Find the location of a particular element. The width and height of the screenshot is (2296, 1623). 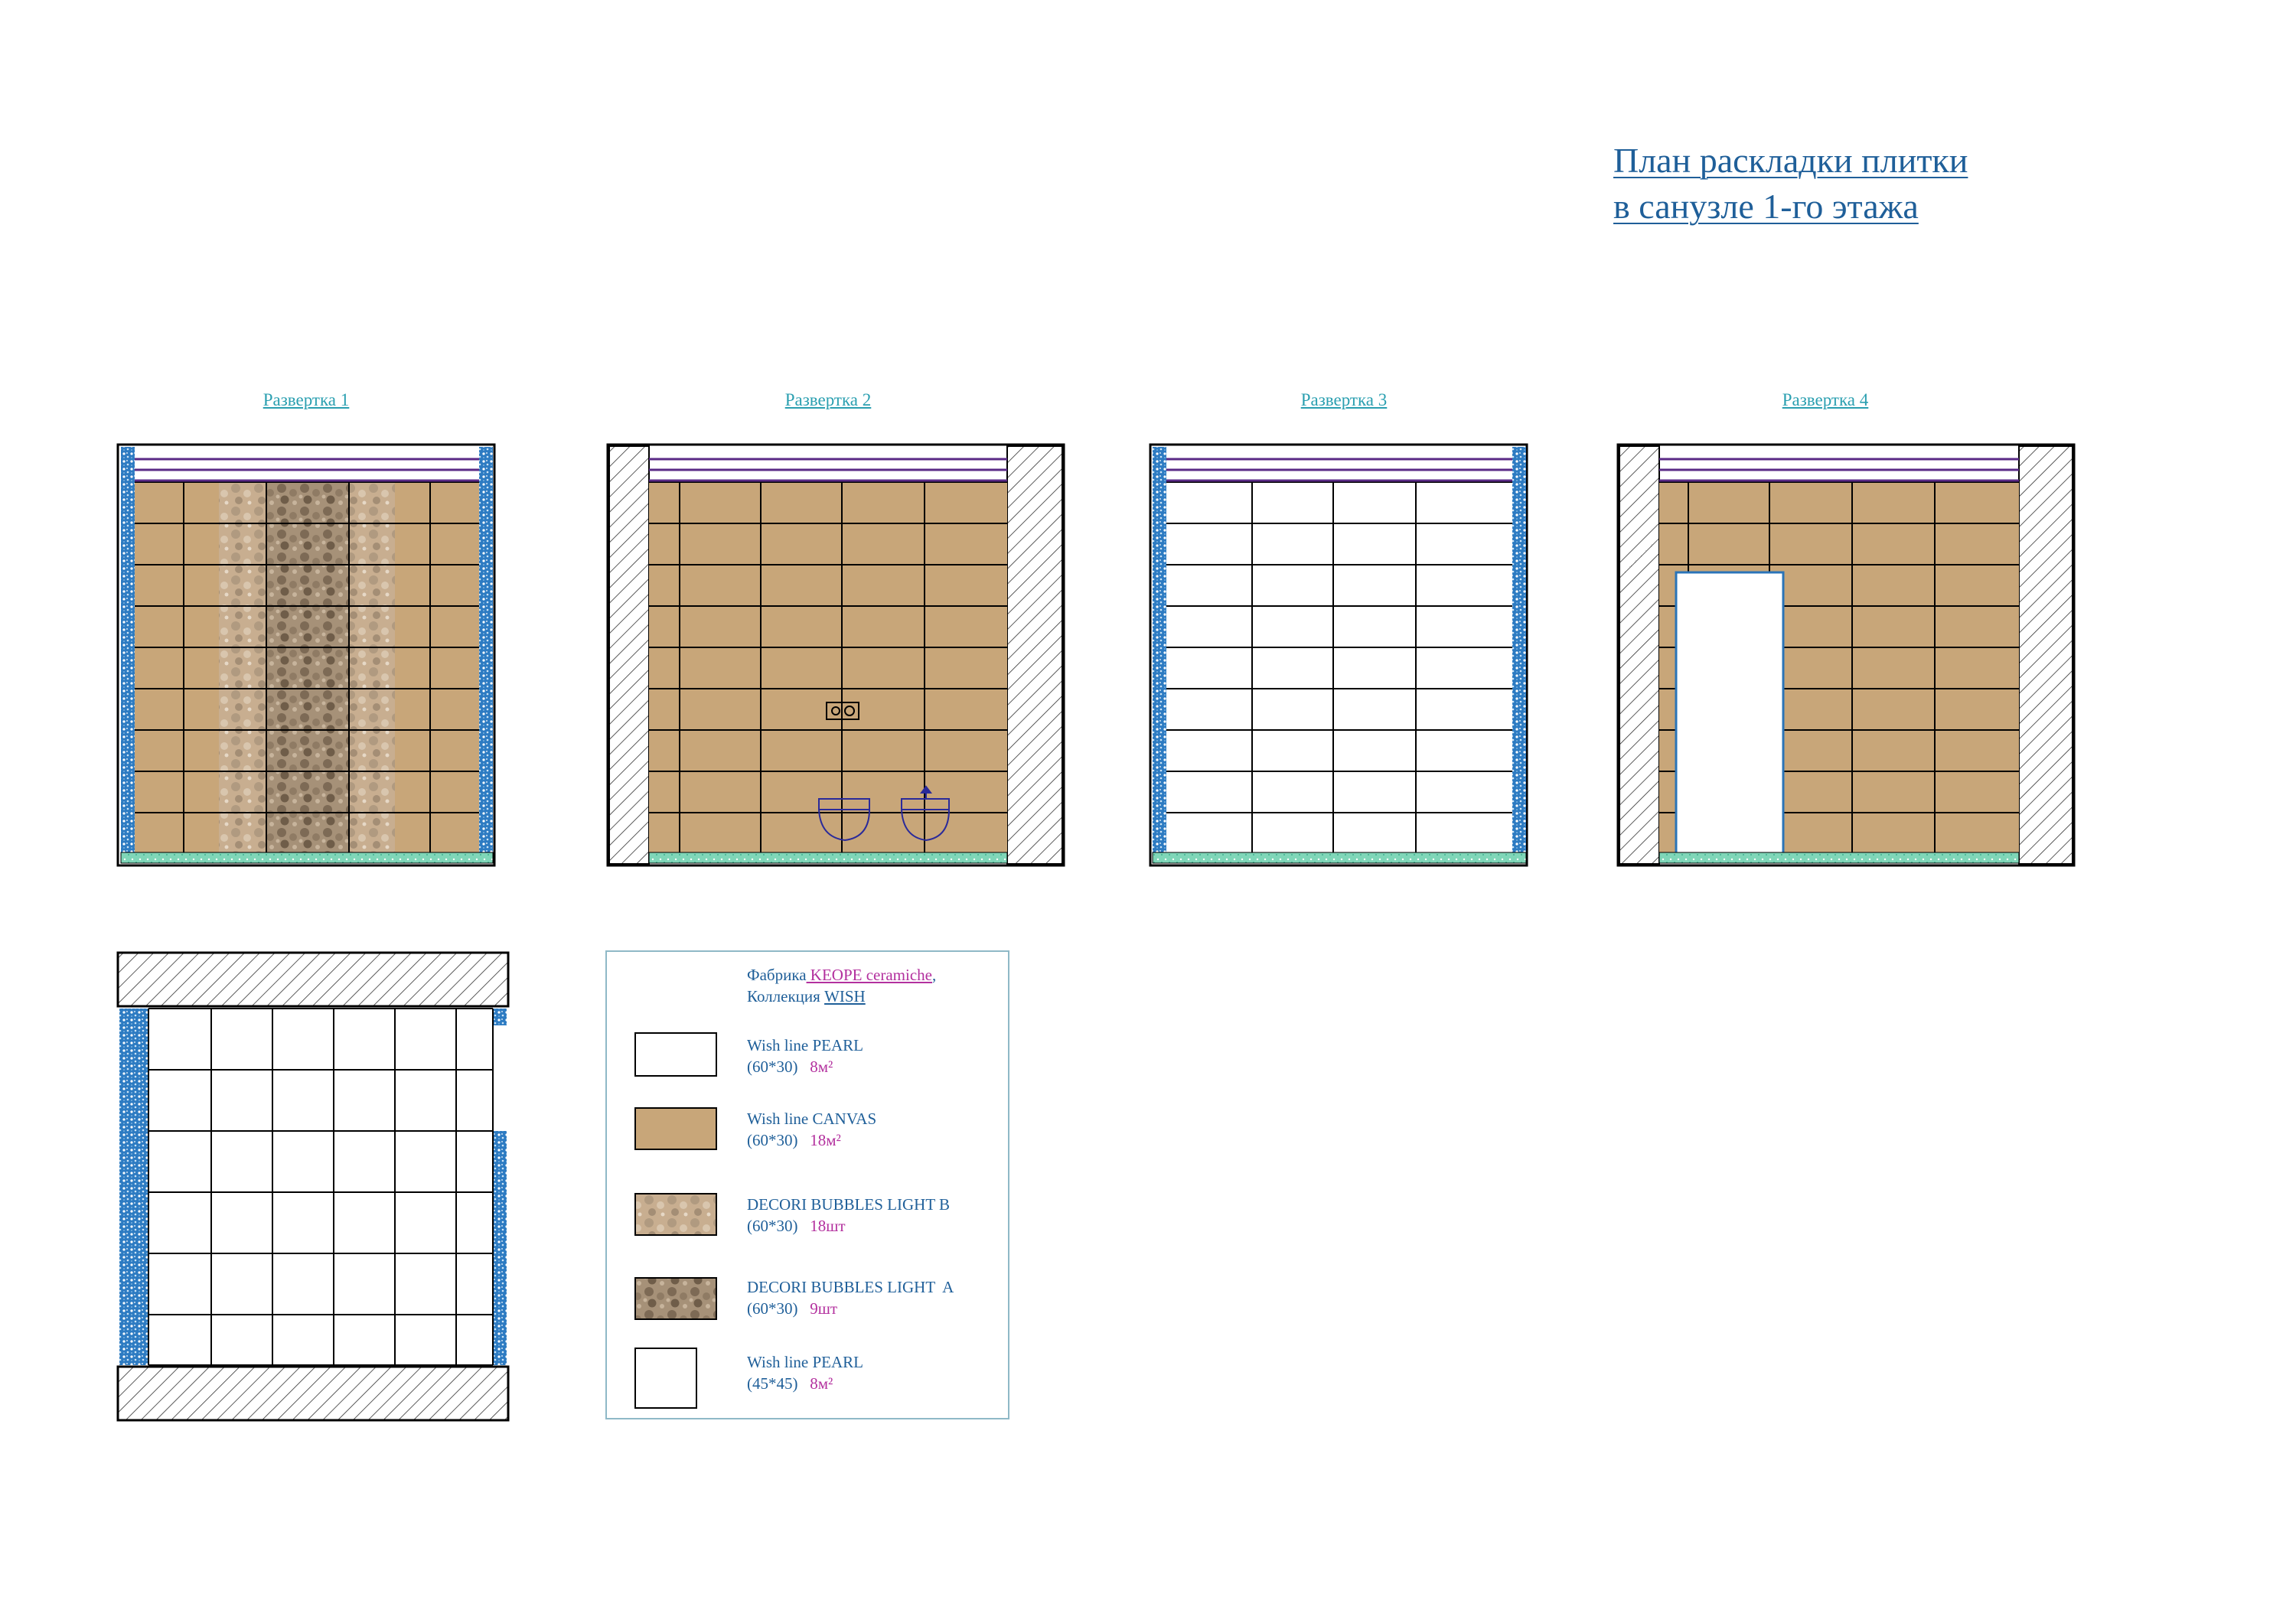

elevation-2-left-wall is located at coordinates (629, 655).